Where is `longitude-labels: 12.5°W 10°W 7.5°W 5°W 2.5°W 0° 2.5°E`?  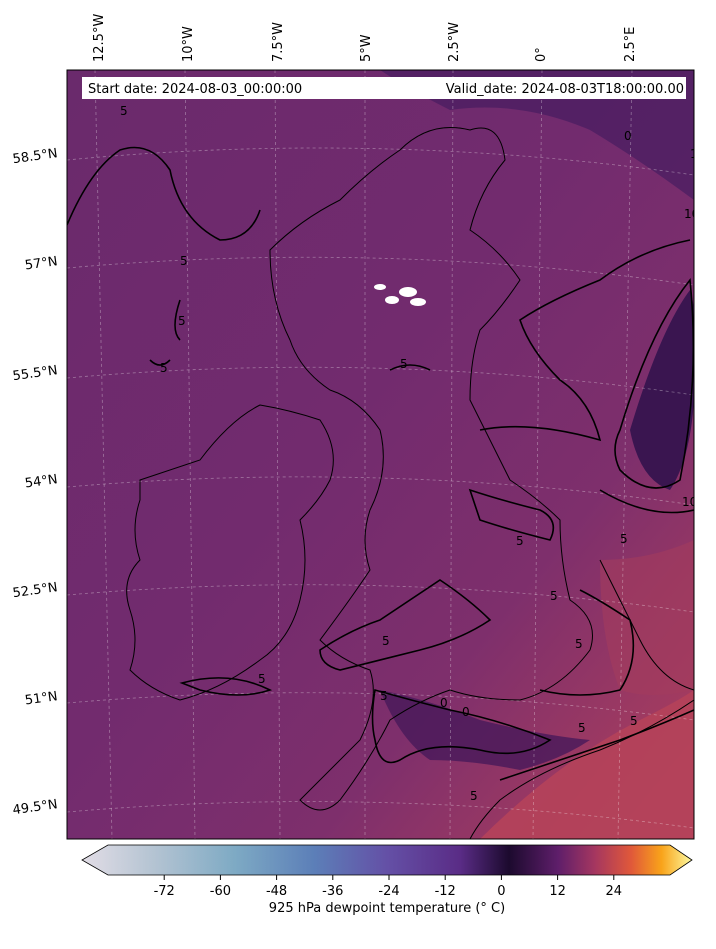
longitude-labels: 12.5°W 10°W 7.5°W 5°W 2.5°W 0° 2.5°E is located at coordinates (365, 38).